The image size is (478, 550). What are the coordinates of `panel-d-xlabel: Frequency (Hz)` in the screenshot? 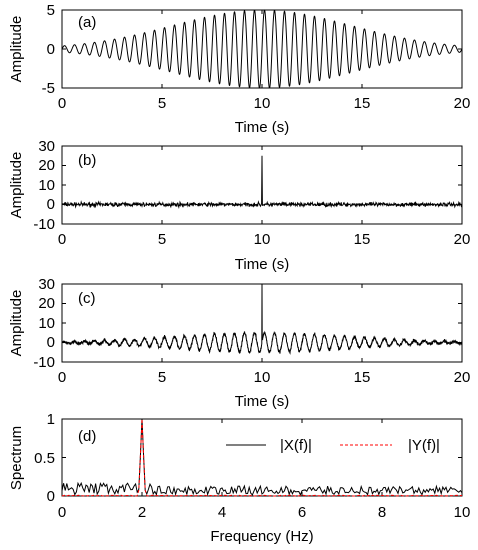 It's located at (261, 536).